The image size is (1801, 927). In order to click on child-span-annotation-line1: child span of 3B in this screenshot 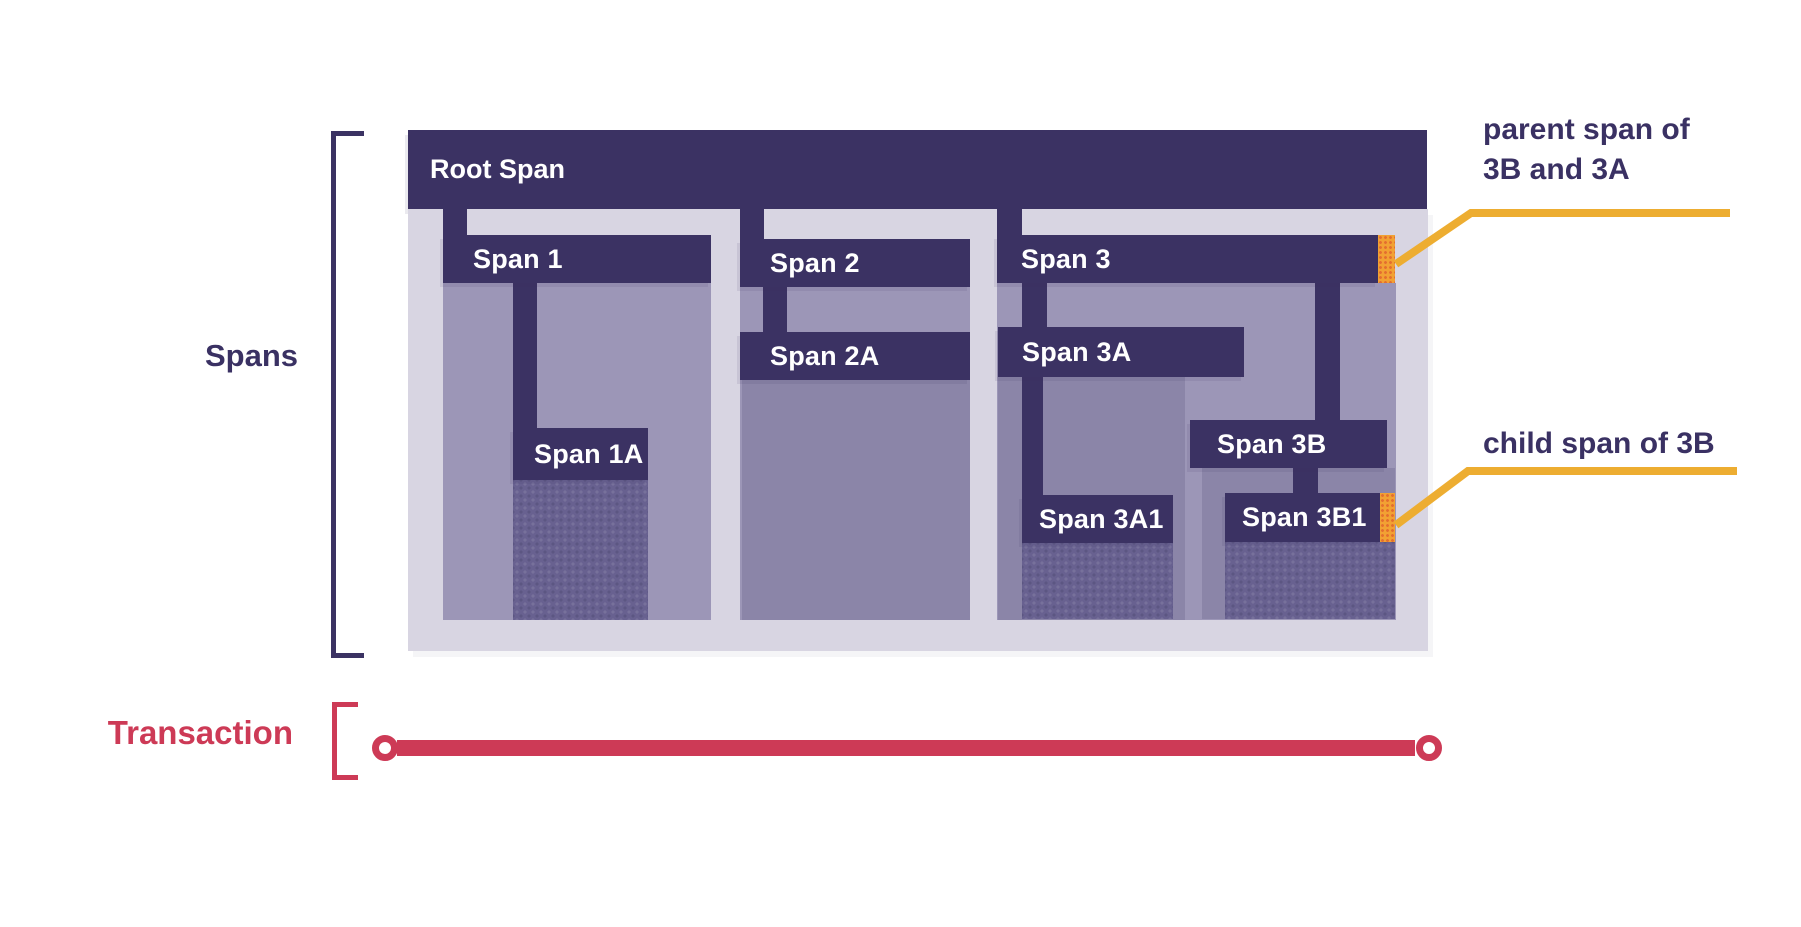, I will do `click(1599, 443)`.